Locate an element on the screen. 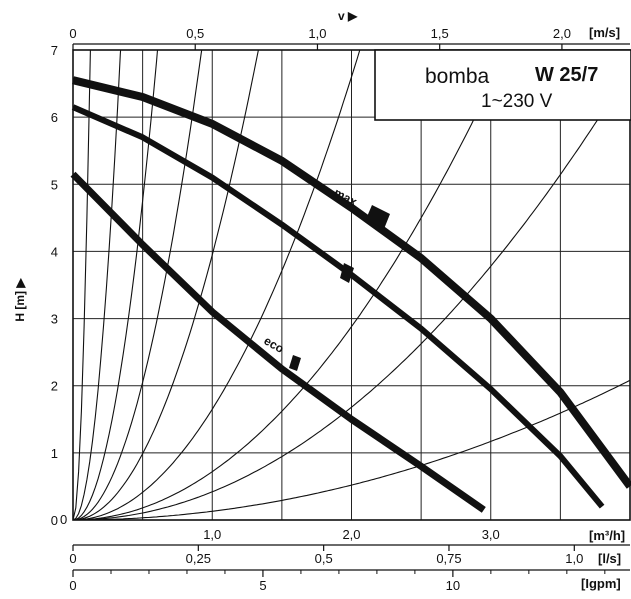 The image size is (631, 599). y-axis-tick-label: 7 is located at coordinates (54, 50).